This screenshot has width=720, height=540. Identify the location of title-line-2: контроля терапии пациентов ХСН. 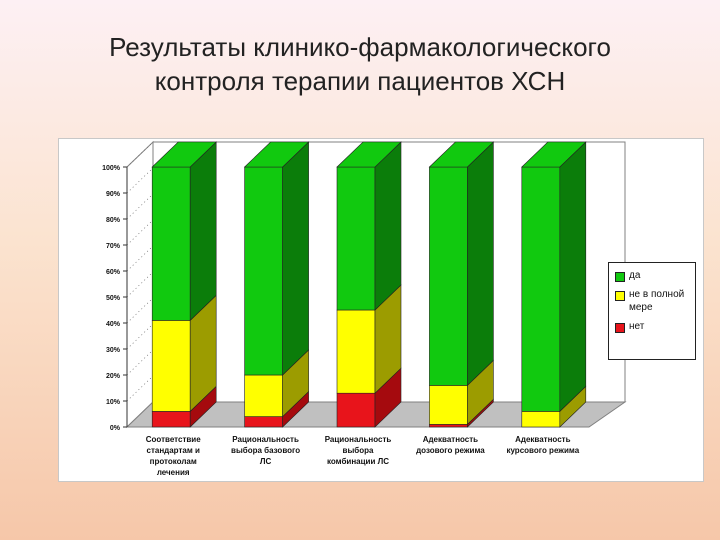
(360, 81).